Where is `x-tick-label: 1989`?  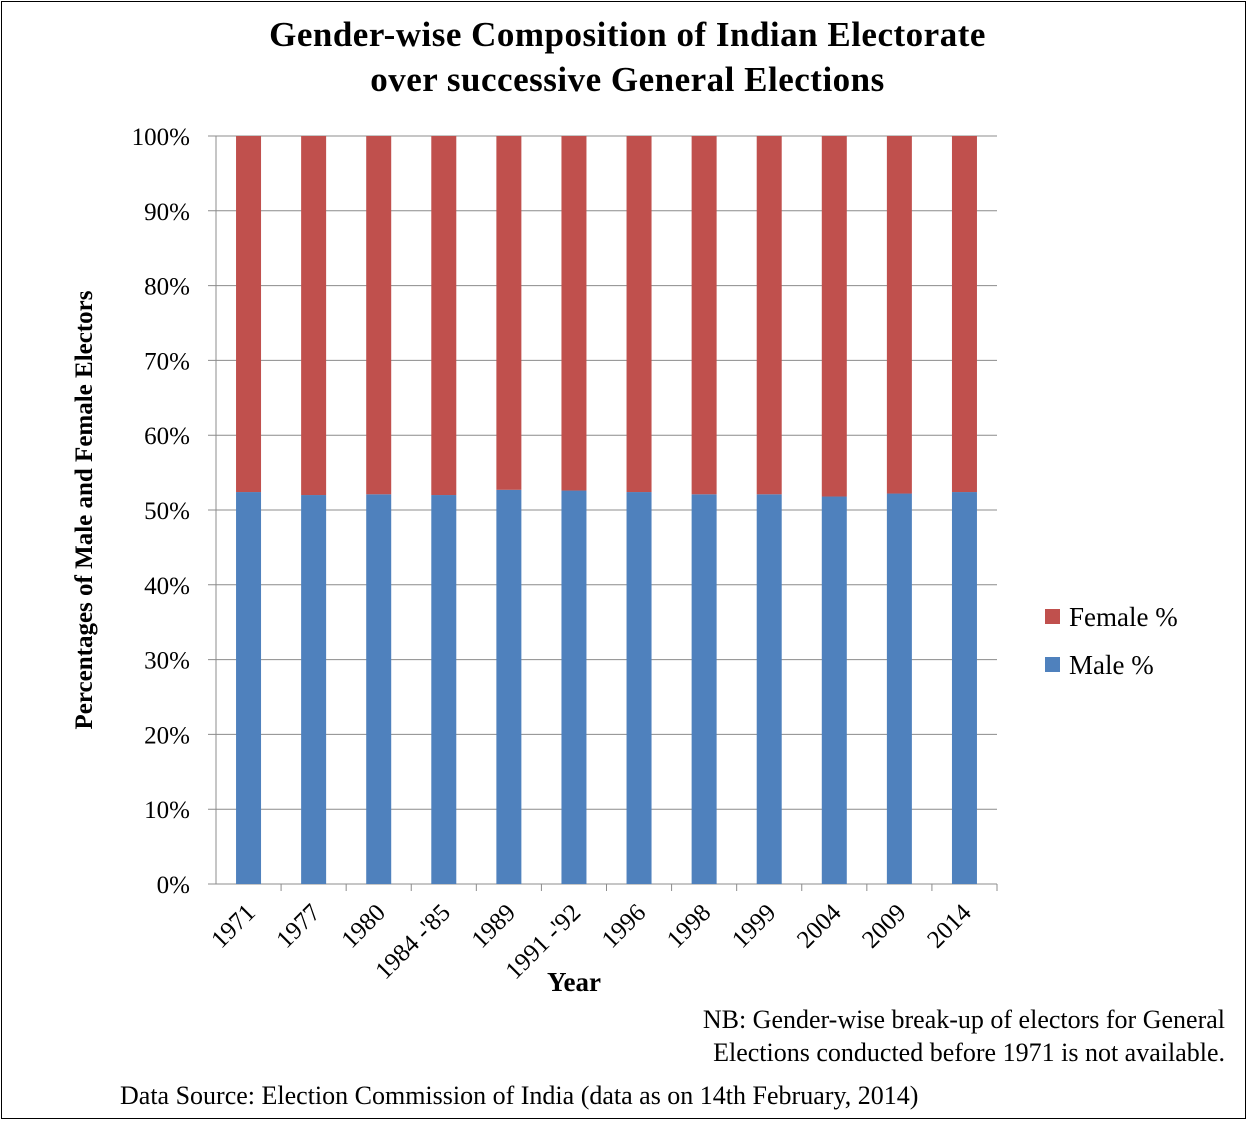
x-tick-label: 1989 is located at coordinates (494, 926).